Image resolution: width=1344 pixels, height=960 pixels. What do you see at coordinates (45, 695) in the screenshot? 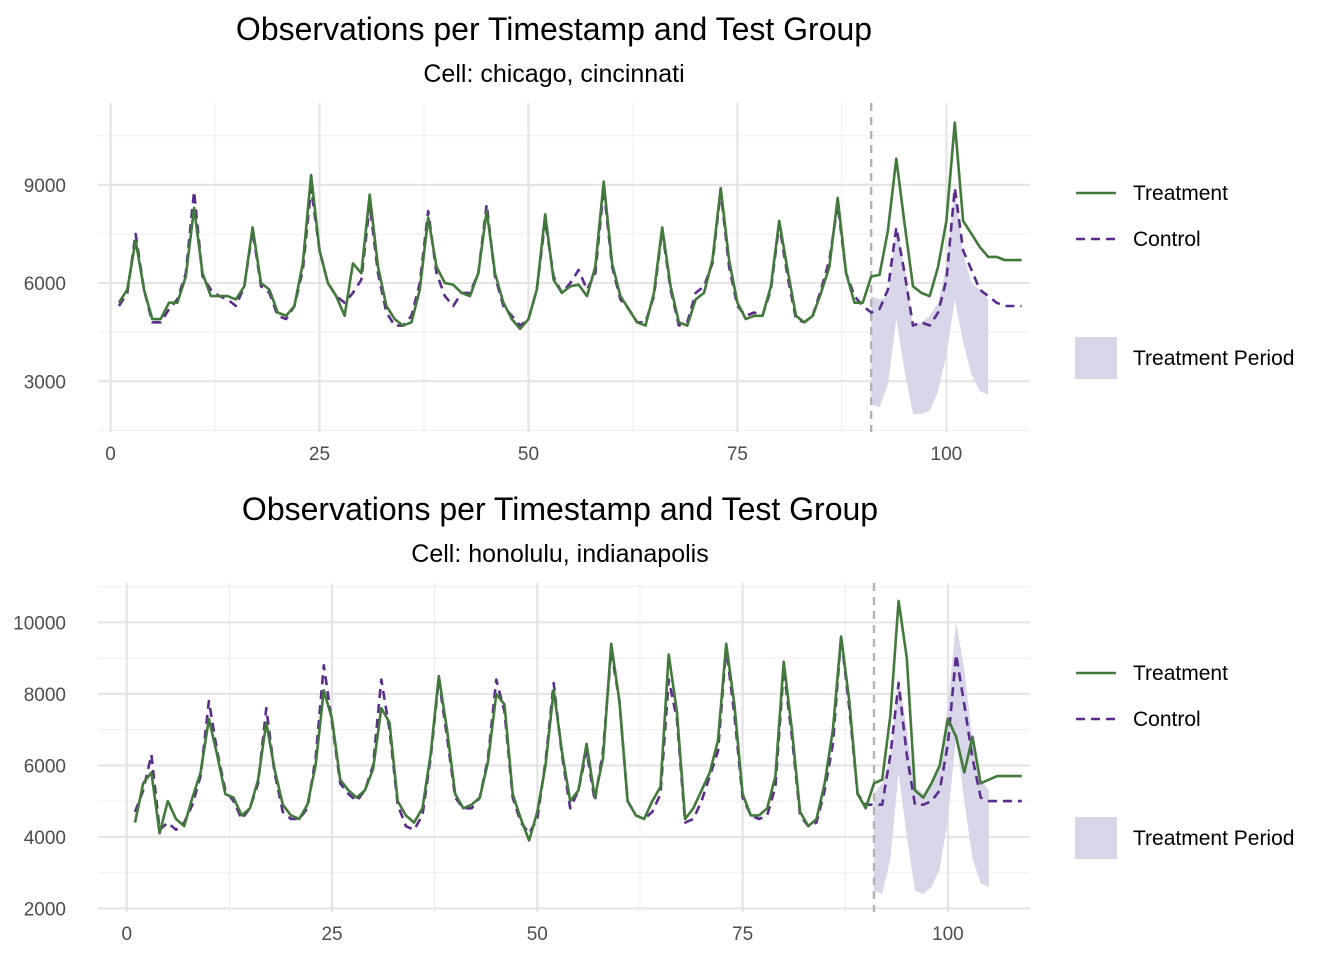
I see `y-tick-label: 8000` at bounding box center [45, 695].